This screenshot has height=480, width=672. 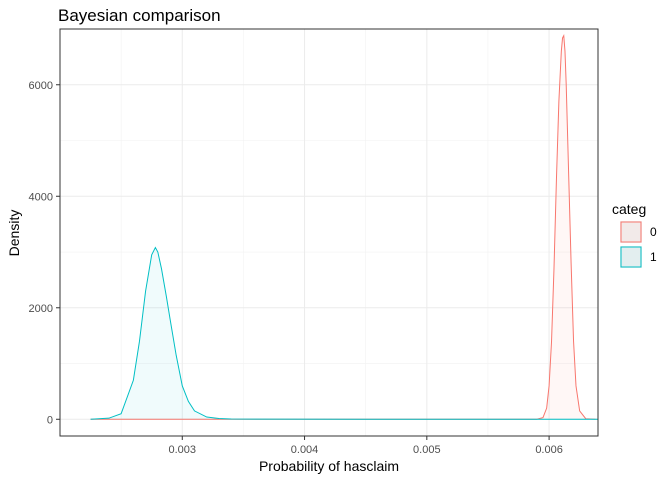 What do you see at coordinates (329, 466) in the screenshot?
I see `x-axis-title: Probability of hasclaim` at bounding box center [329, 466].